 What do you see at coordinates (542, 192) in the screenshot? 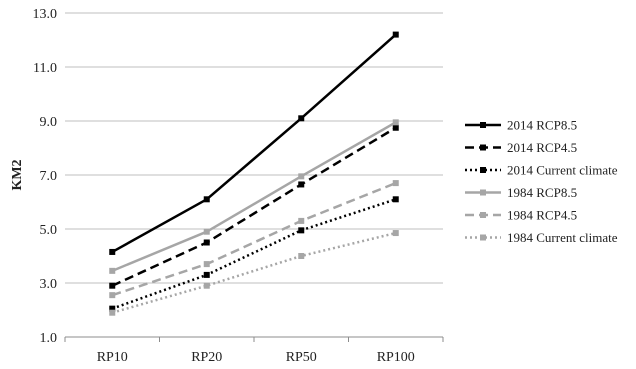
I see `legend-label: 1984 RCP8.5` at bounding box center [542, 192].